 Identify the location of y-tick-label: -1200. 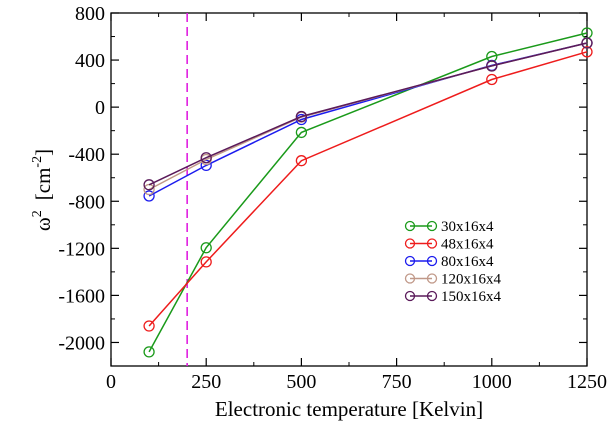
(81, 249).